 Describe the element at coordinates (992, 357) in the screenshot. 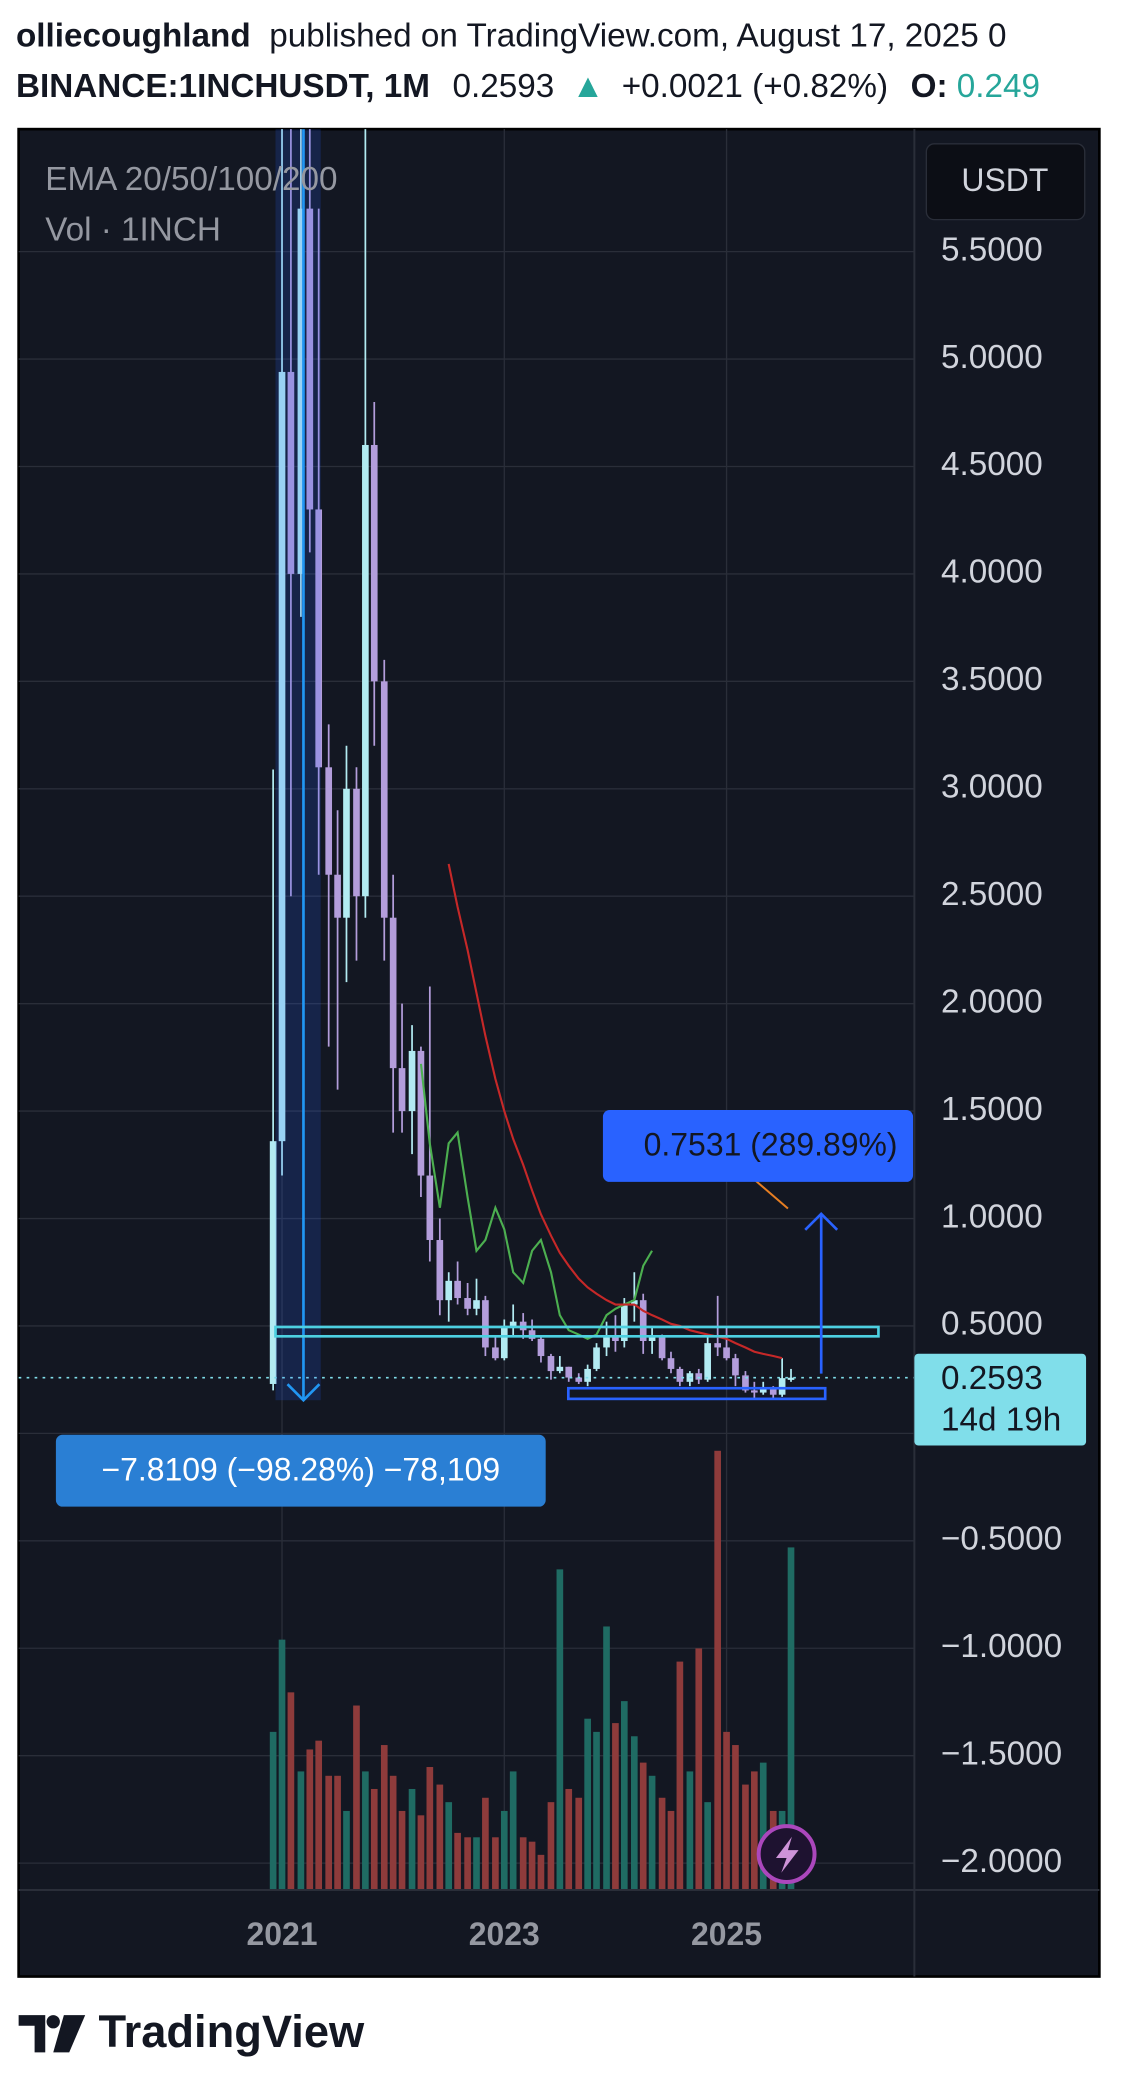

I see `y-tick-label: 5.0000` at that location.